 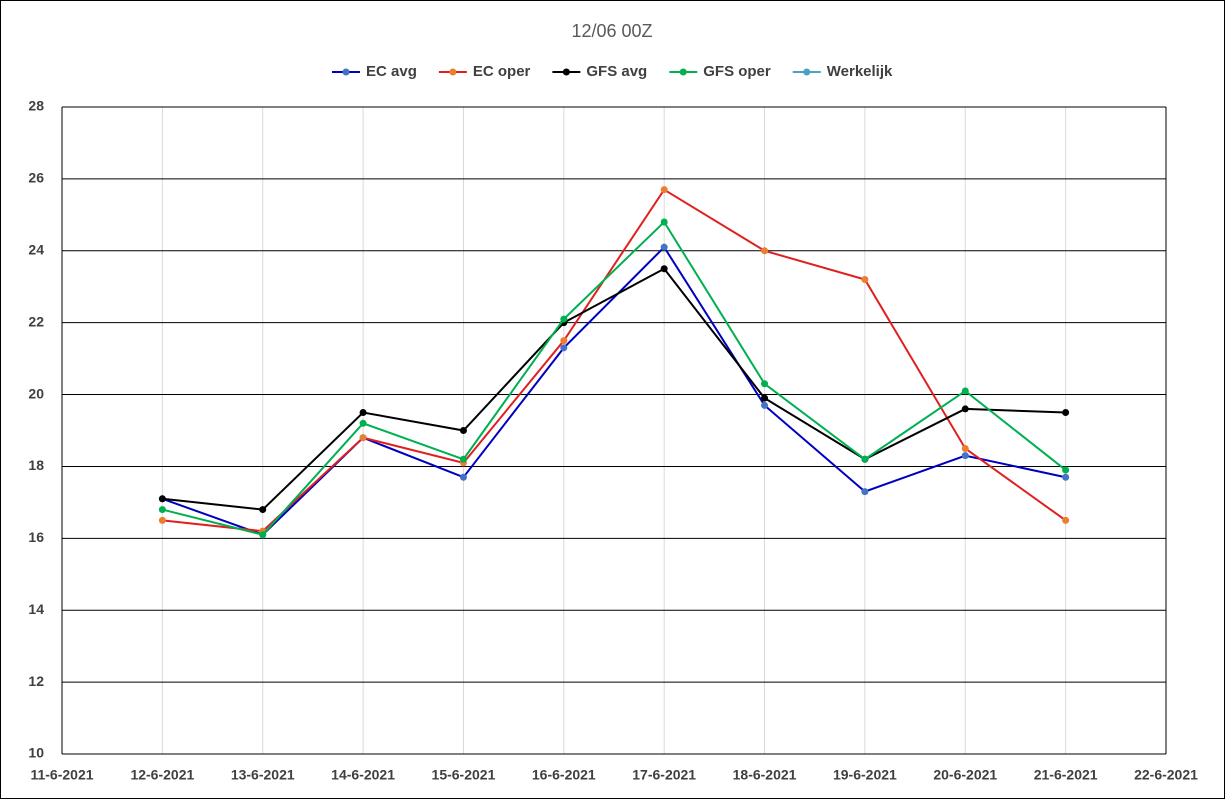 What do you see at coordinates (36, 681) in the screenshot?
I see `y-tick-label: 12` at bounding box center [36, 681].